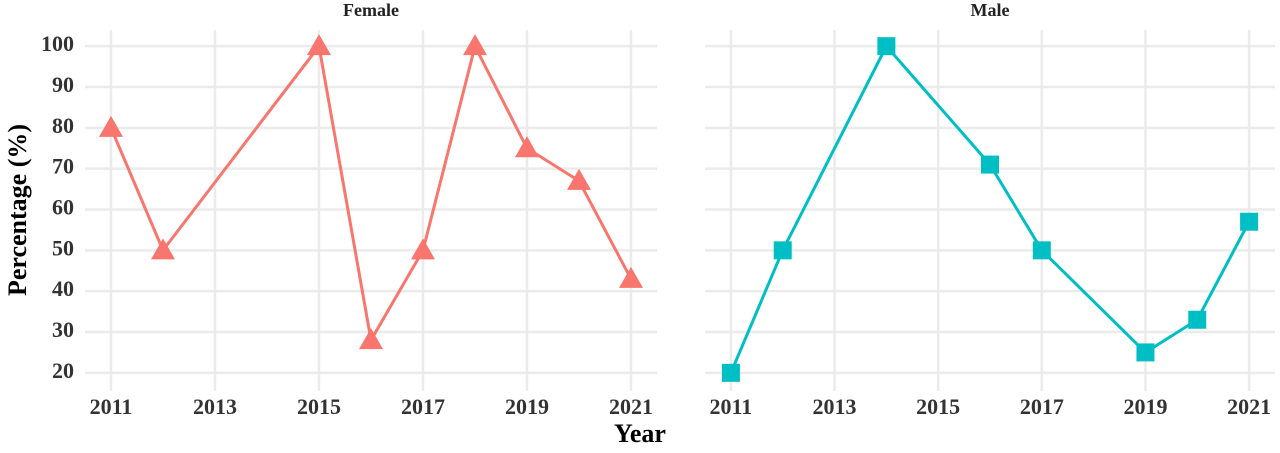 The image size is (1280, 453). What do you see at coordinates (63, 84) in the screenshot?
I see `y-tick-label: 90` at bounding box center [63, 84].